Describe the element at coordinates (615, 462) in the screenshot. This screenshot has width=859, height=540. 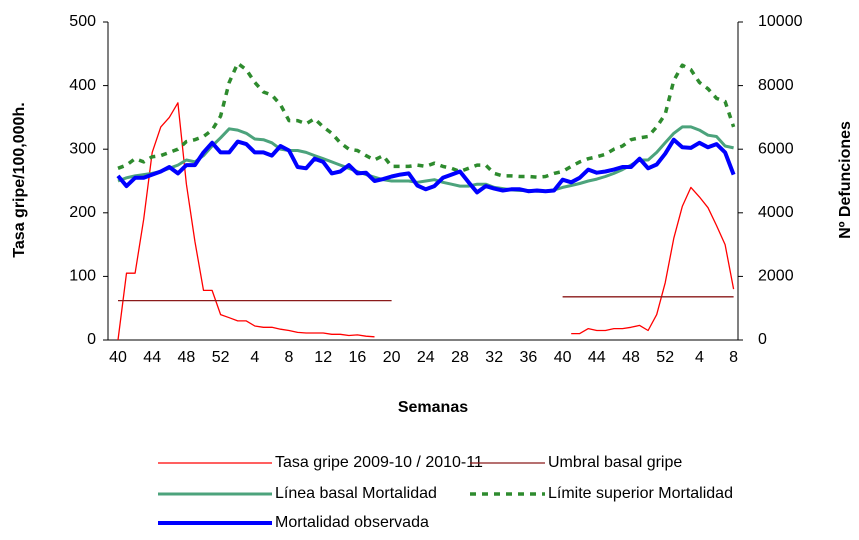
I see `legend-label: Umbral basal gripe` at that location.